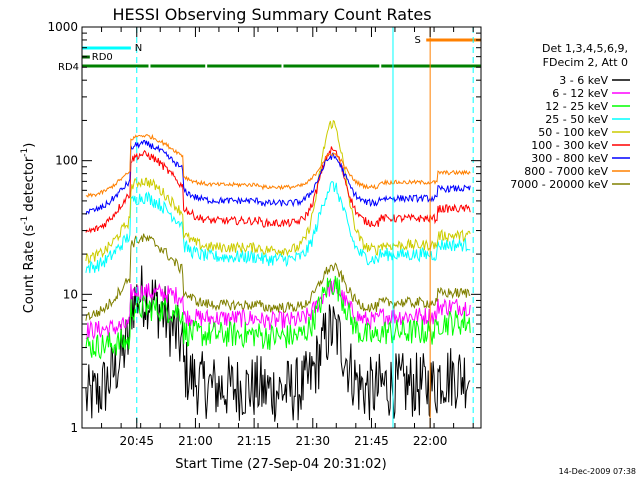 Image resolution: width=640 pixels, height=480 pixels. What do you see at coordinates (585, 48) in the screenshot?
I see `legend-header: Det 1,3,4,5,6,9,` at bounding box center [585, 48].